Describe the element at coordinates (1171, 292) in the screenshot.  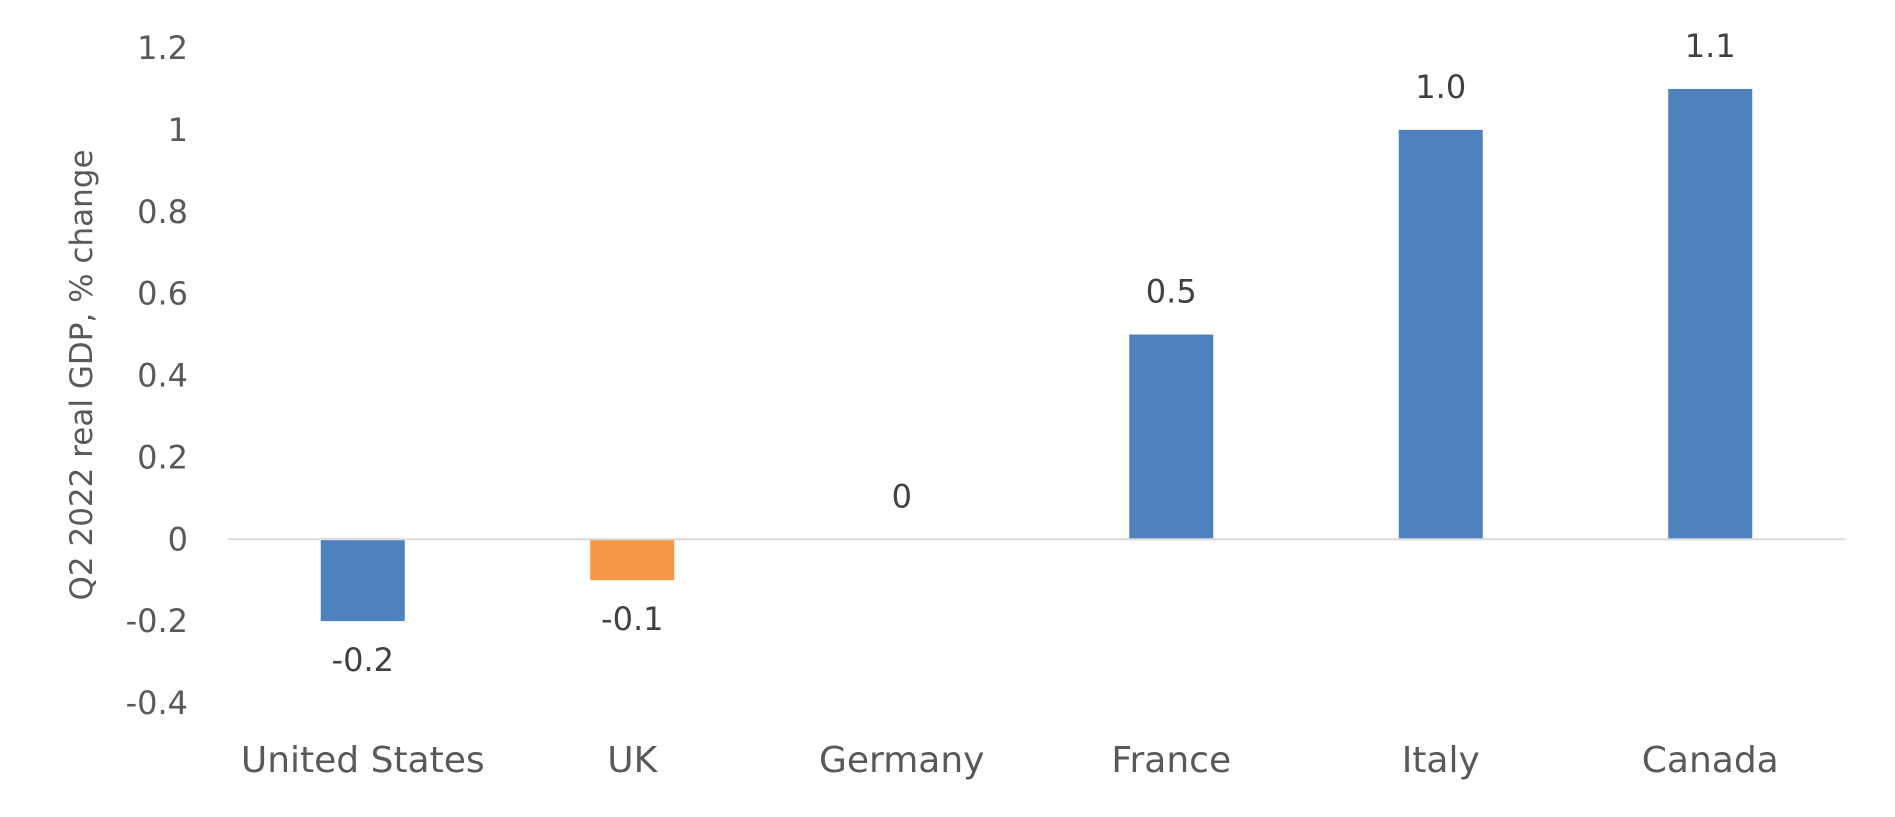
I see `data-label: 0.5` at that location.